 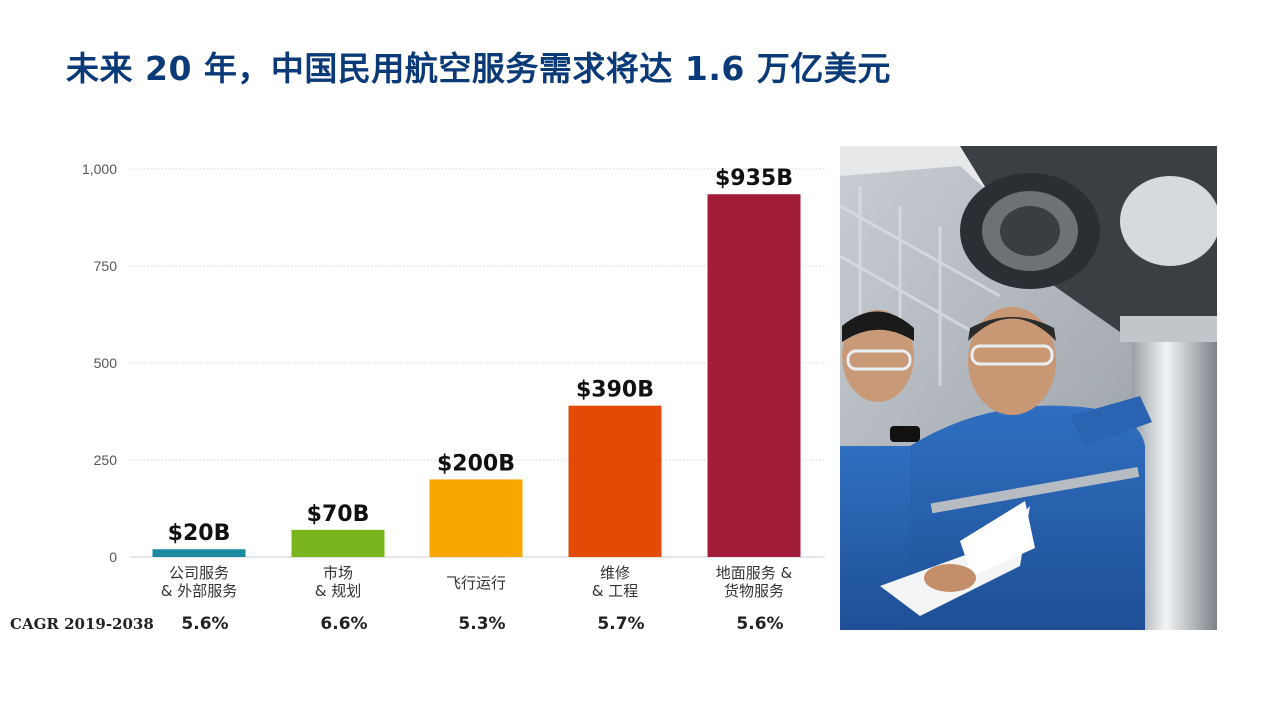 I want to click on category-label: 飞行运行, so click(x=476, y=583).